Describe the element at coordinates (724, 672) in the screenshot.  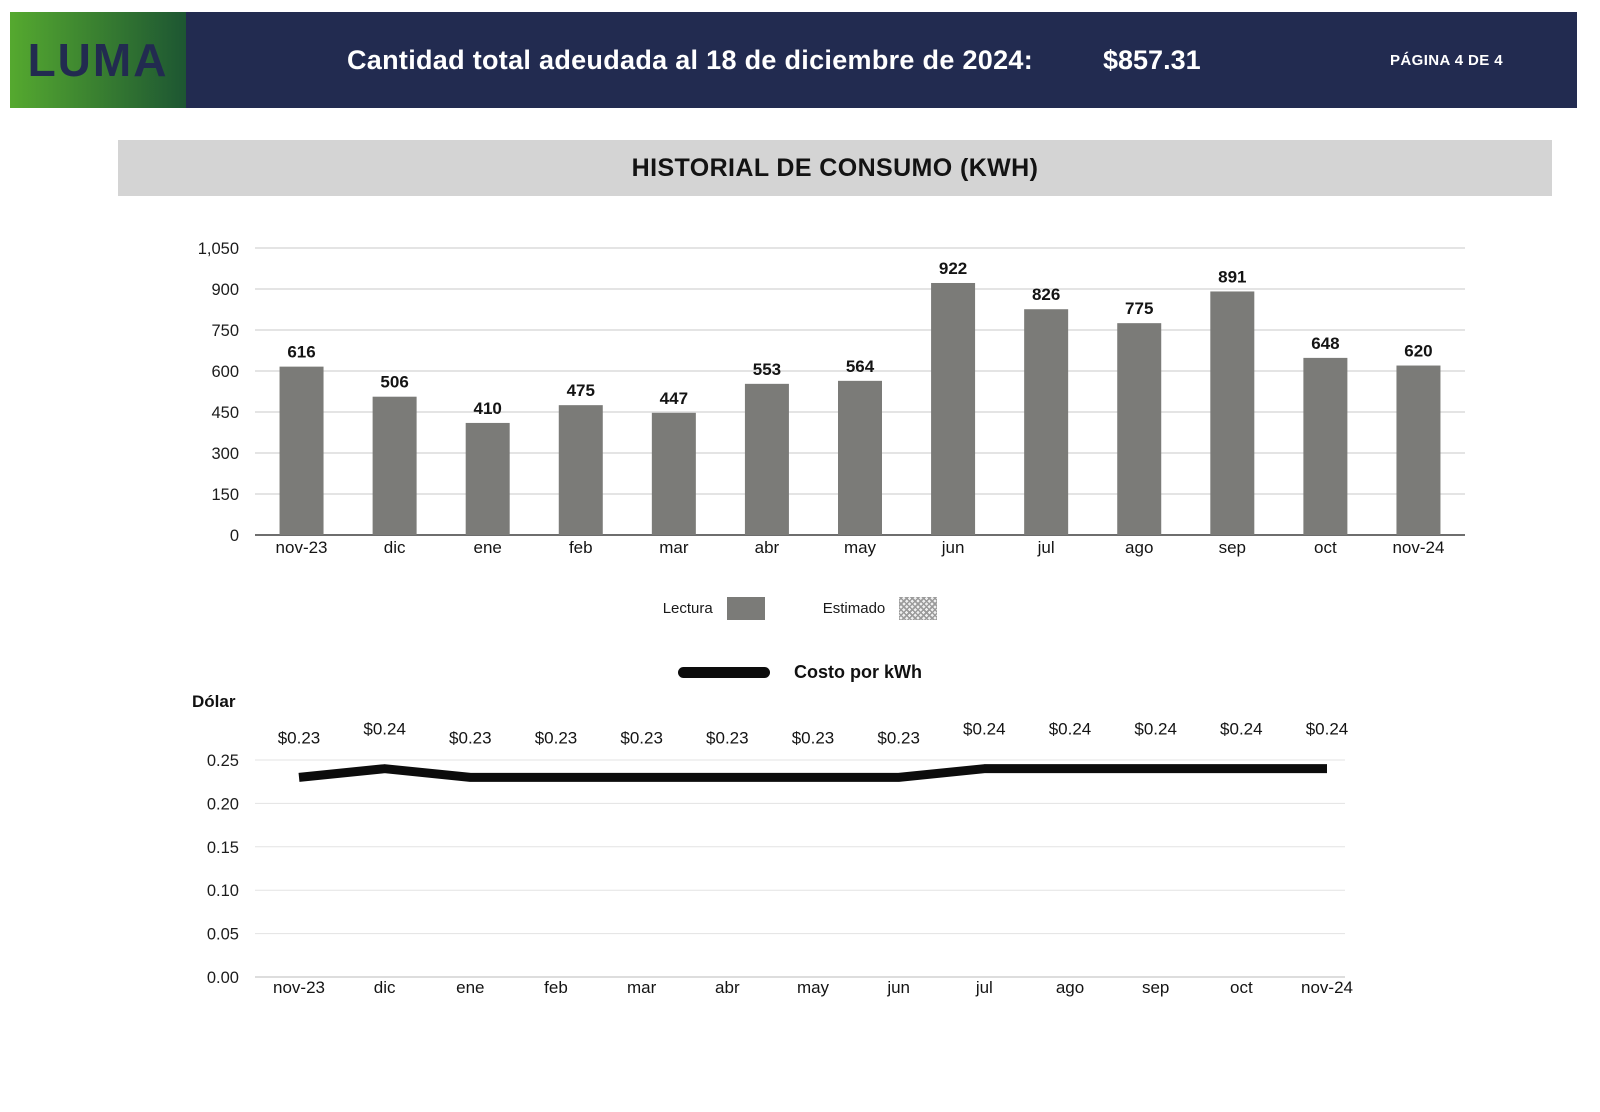
I see `cost-line-swatch-icon` at that location.